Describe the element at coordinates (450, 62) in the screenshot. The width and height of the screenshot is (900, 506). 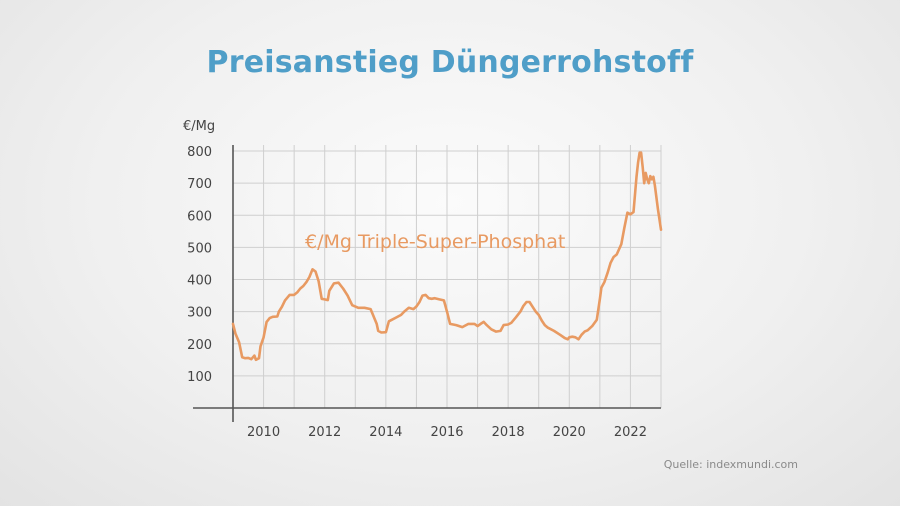
I see `chart-title: Preisanstieg Düngerrohstoff` at that location.